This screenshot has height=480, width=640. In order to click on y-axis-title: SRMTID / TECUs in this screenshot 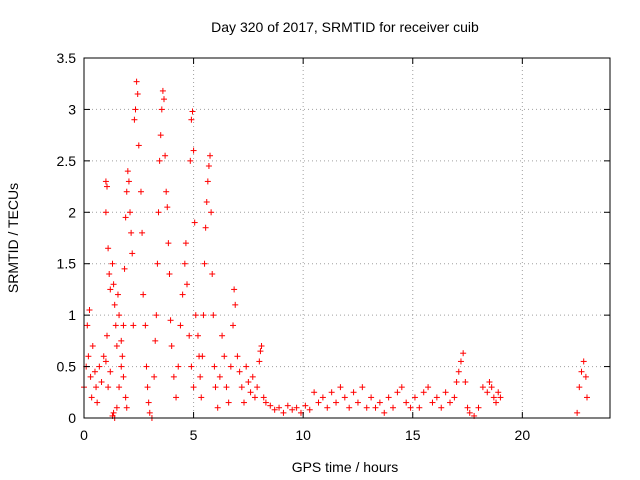, I will do `click(13, 238)`.